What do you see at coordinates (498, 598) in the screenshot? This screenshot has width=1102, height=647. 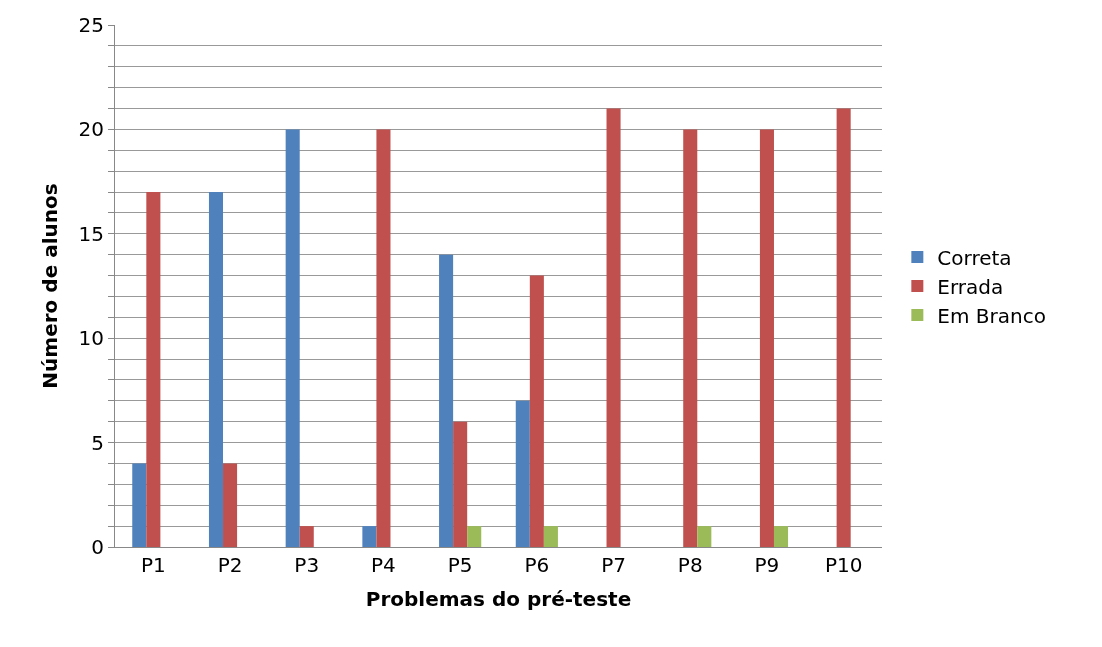 I see `x-axis-title: Problemas do pré-teste` at bounding box center [498, 598].